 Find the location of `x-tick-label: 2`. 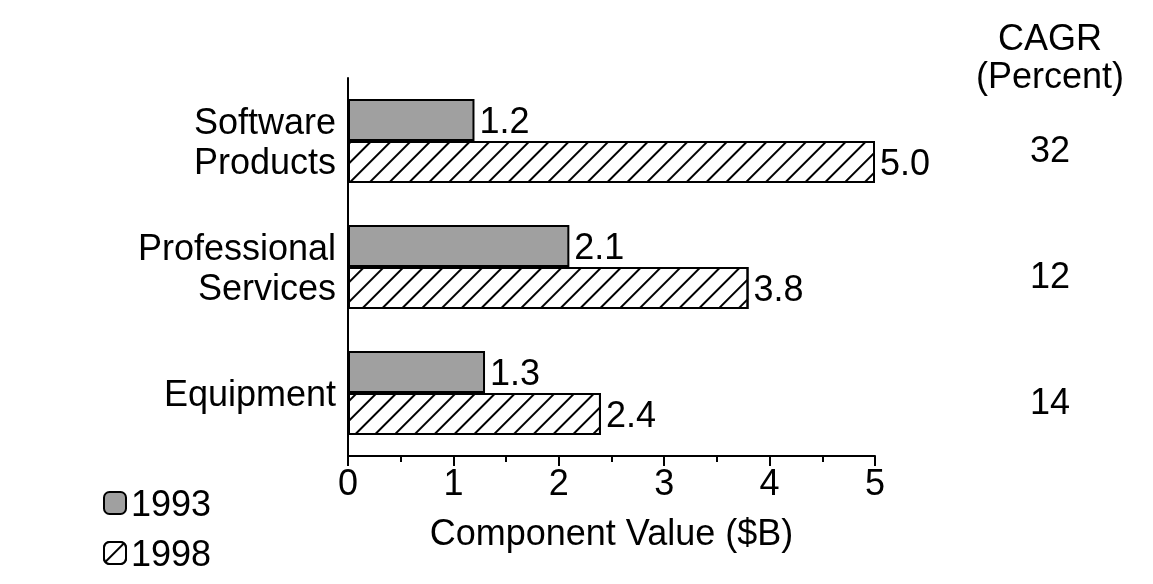

x-tick-label: 2 is located at coordinates (558, 482).